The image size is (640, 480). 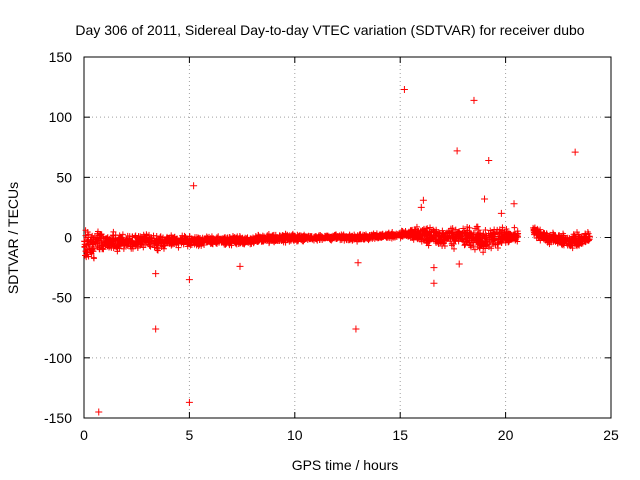 What do you see at coordinates (337, 242) in the screenshot?
I see `dense-band-series` at bounding box center [337, 242].